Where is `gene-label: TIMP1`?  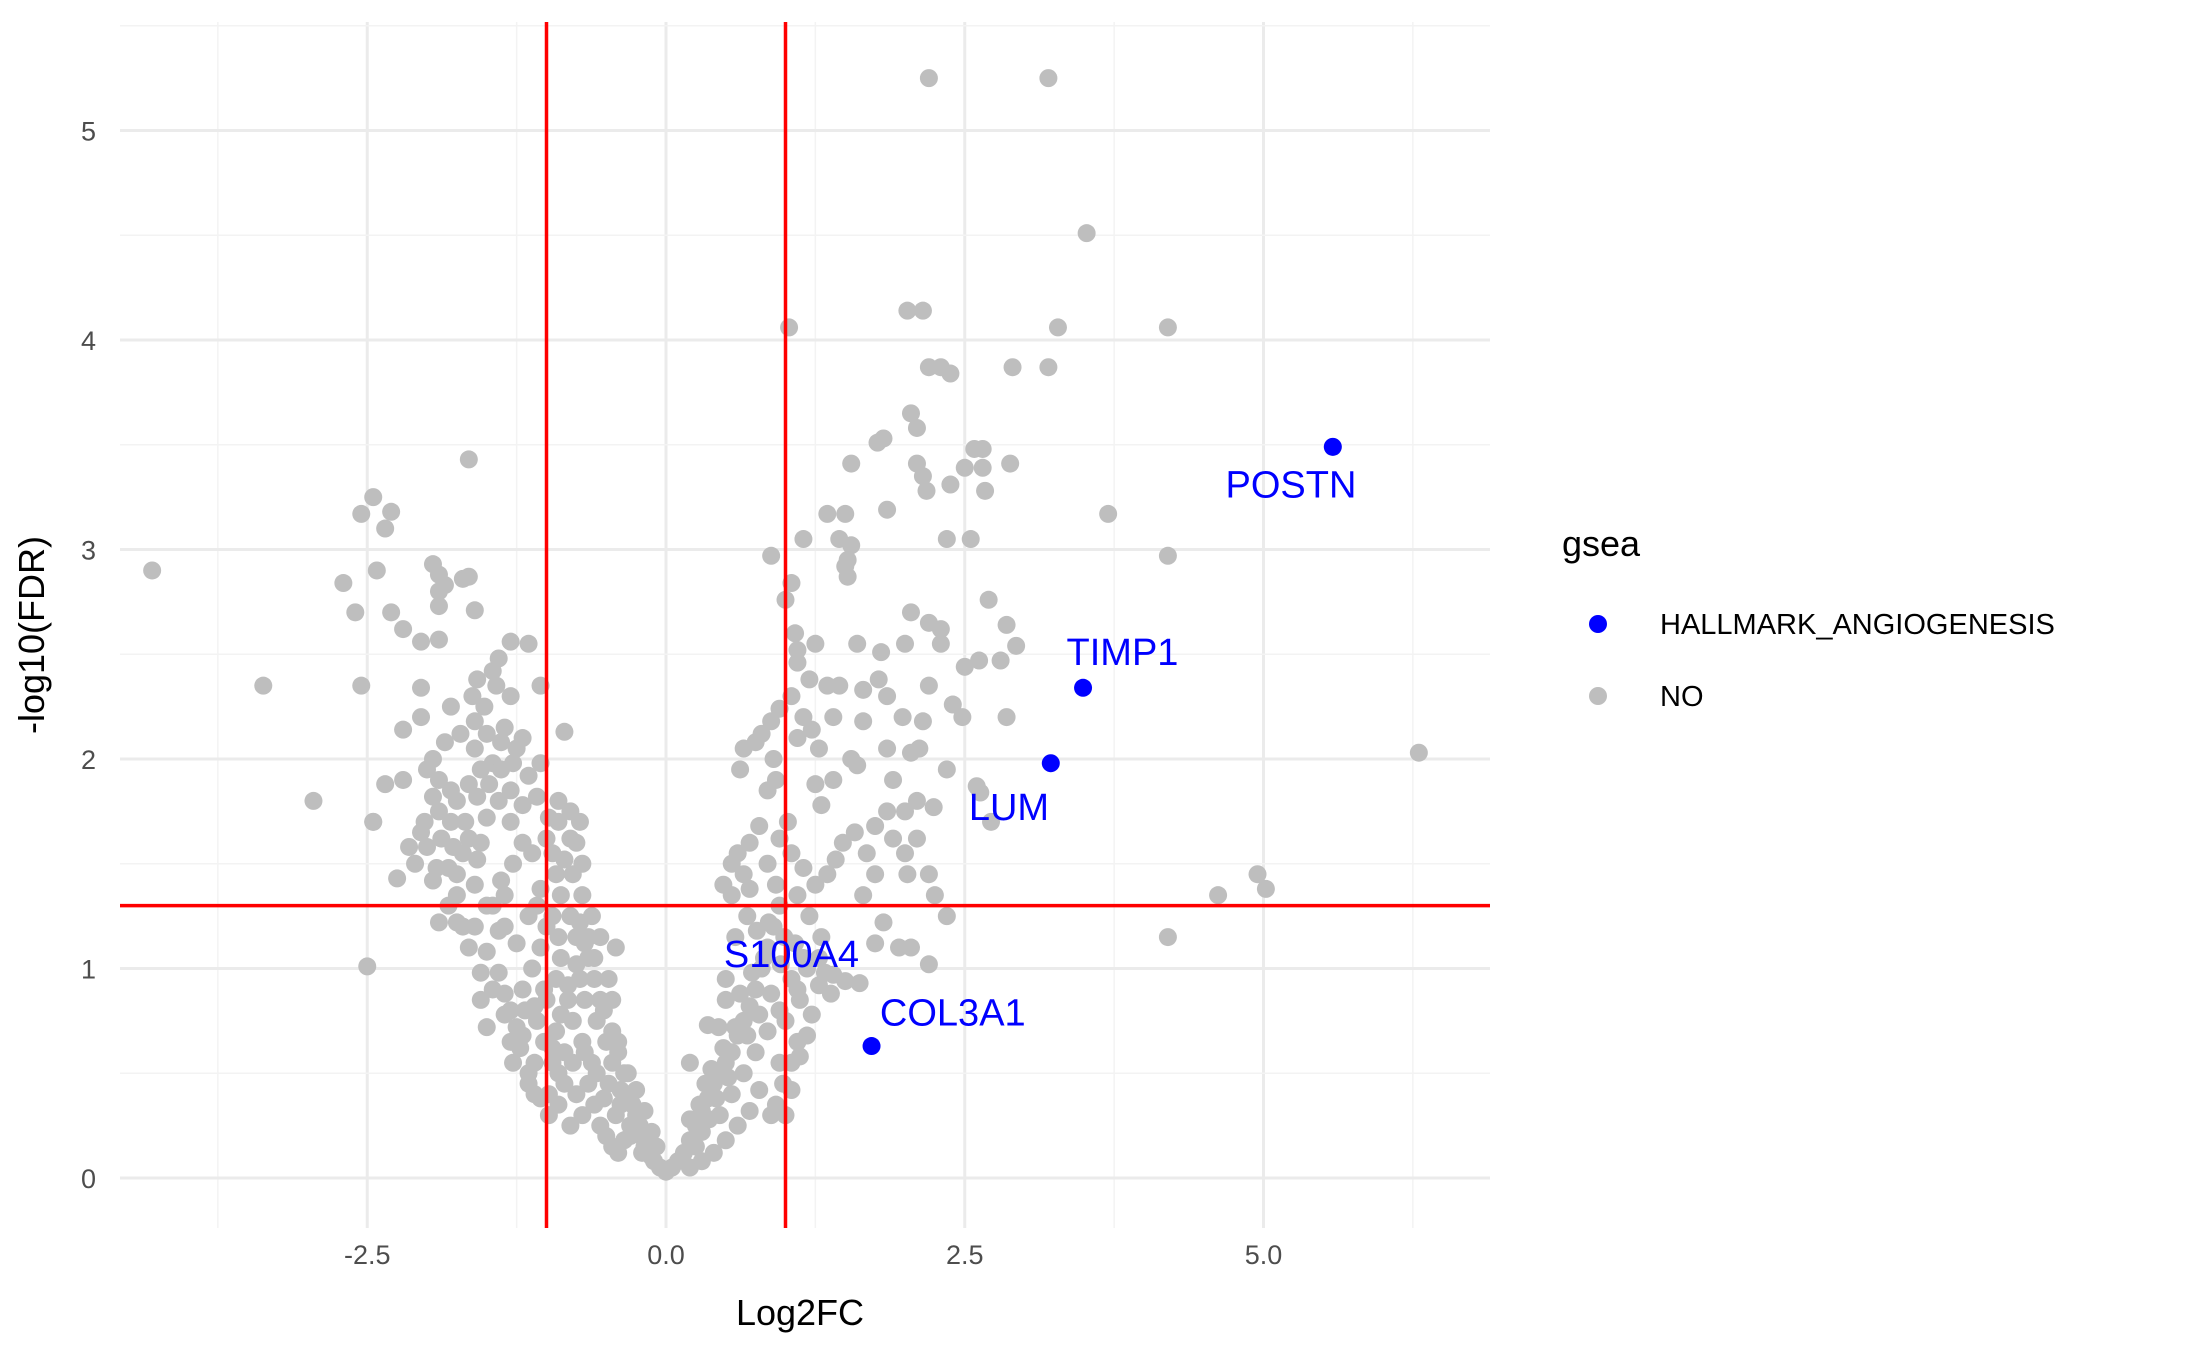
gene-label: TIMP1 is located at coordinates (1123, 653).